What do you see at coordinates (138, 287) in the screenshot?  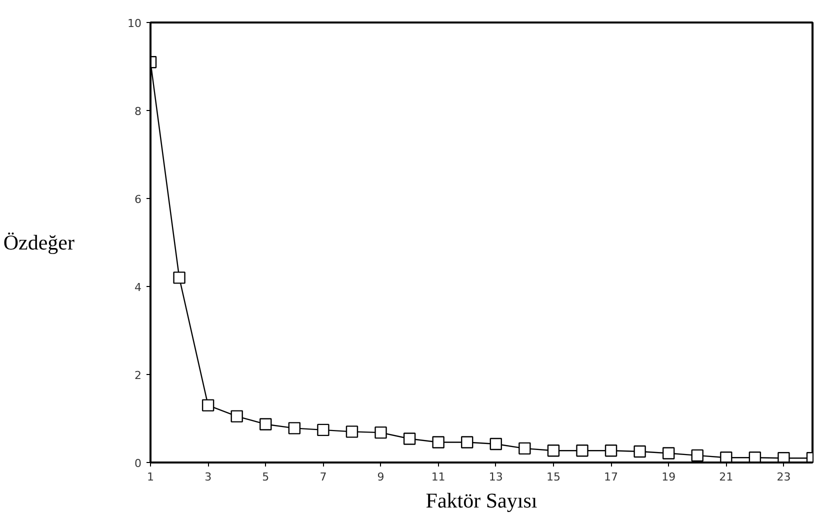 I see `y-tick-label: 4` at bounding box center [138, 287].